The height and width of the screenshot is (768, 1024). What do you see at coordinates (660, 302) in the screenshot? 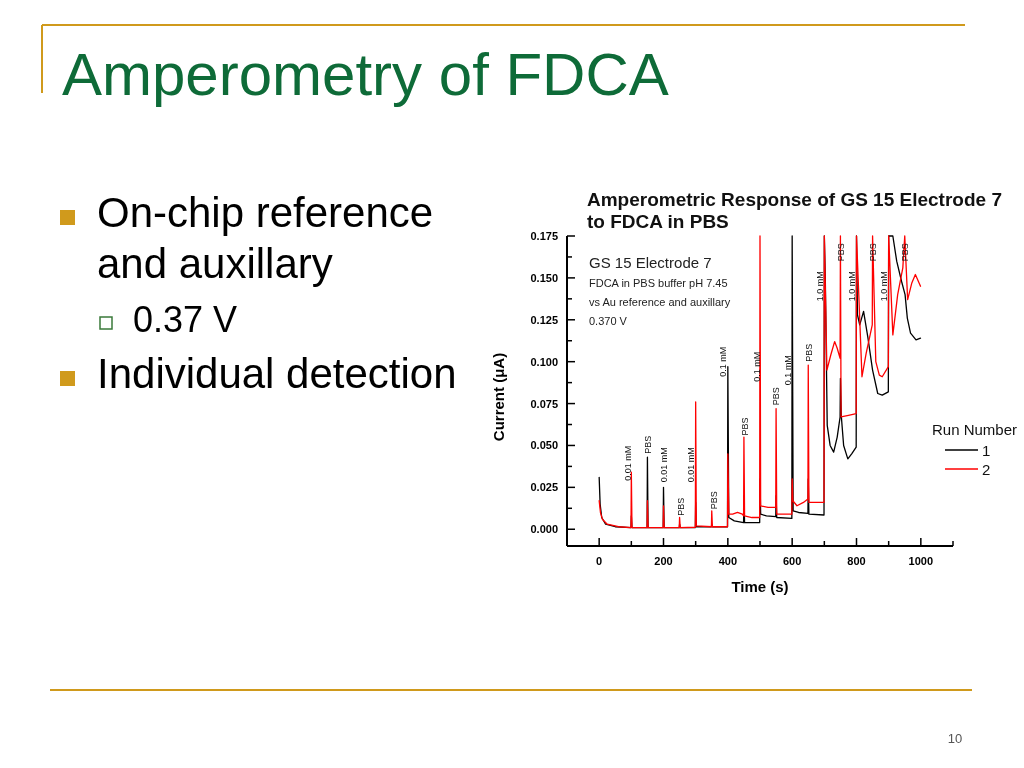
I see `annotation: vs Au reference and auxillary` at bounding box center [660, 302].